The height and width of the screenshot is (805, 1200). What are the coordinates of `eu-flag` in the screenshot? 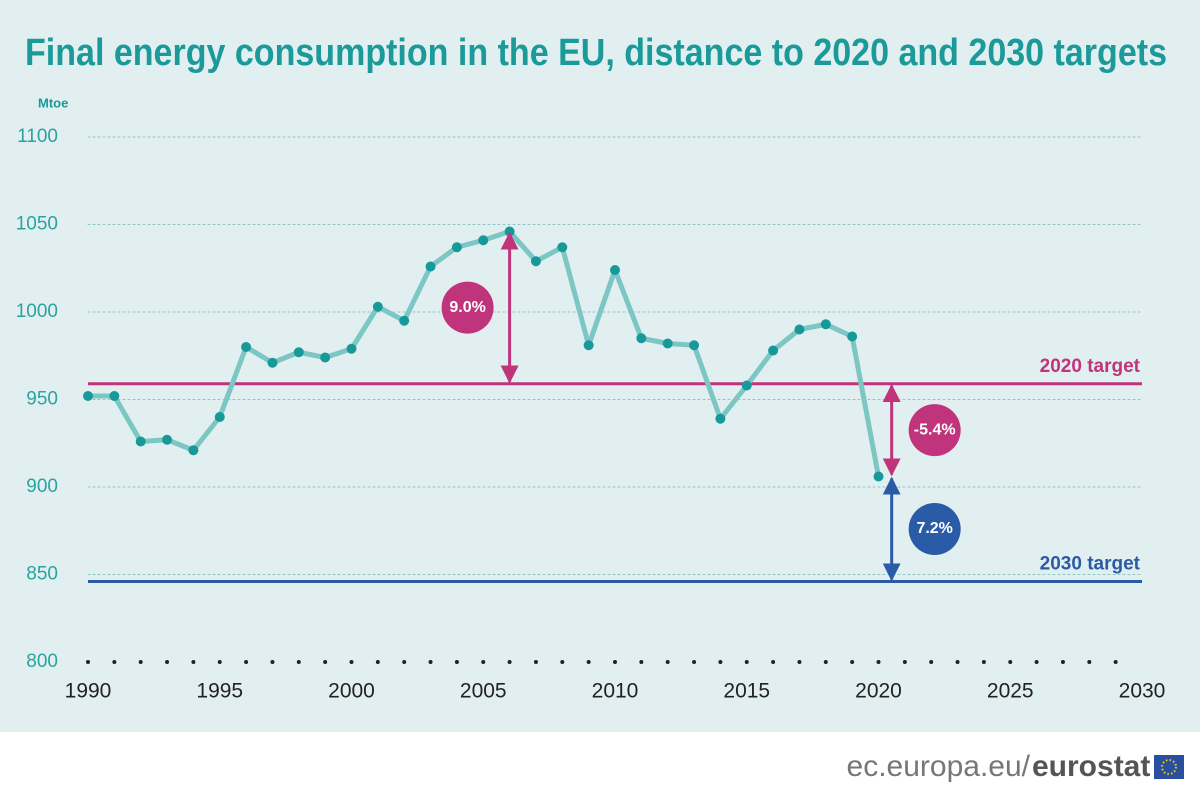 It's located at (1169, 767).